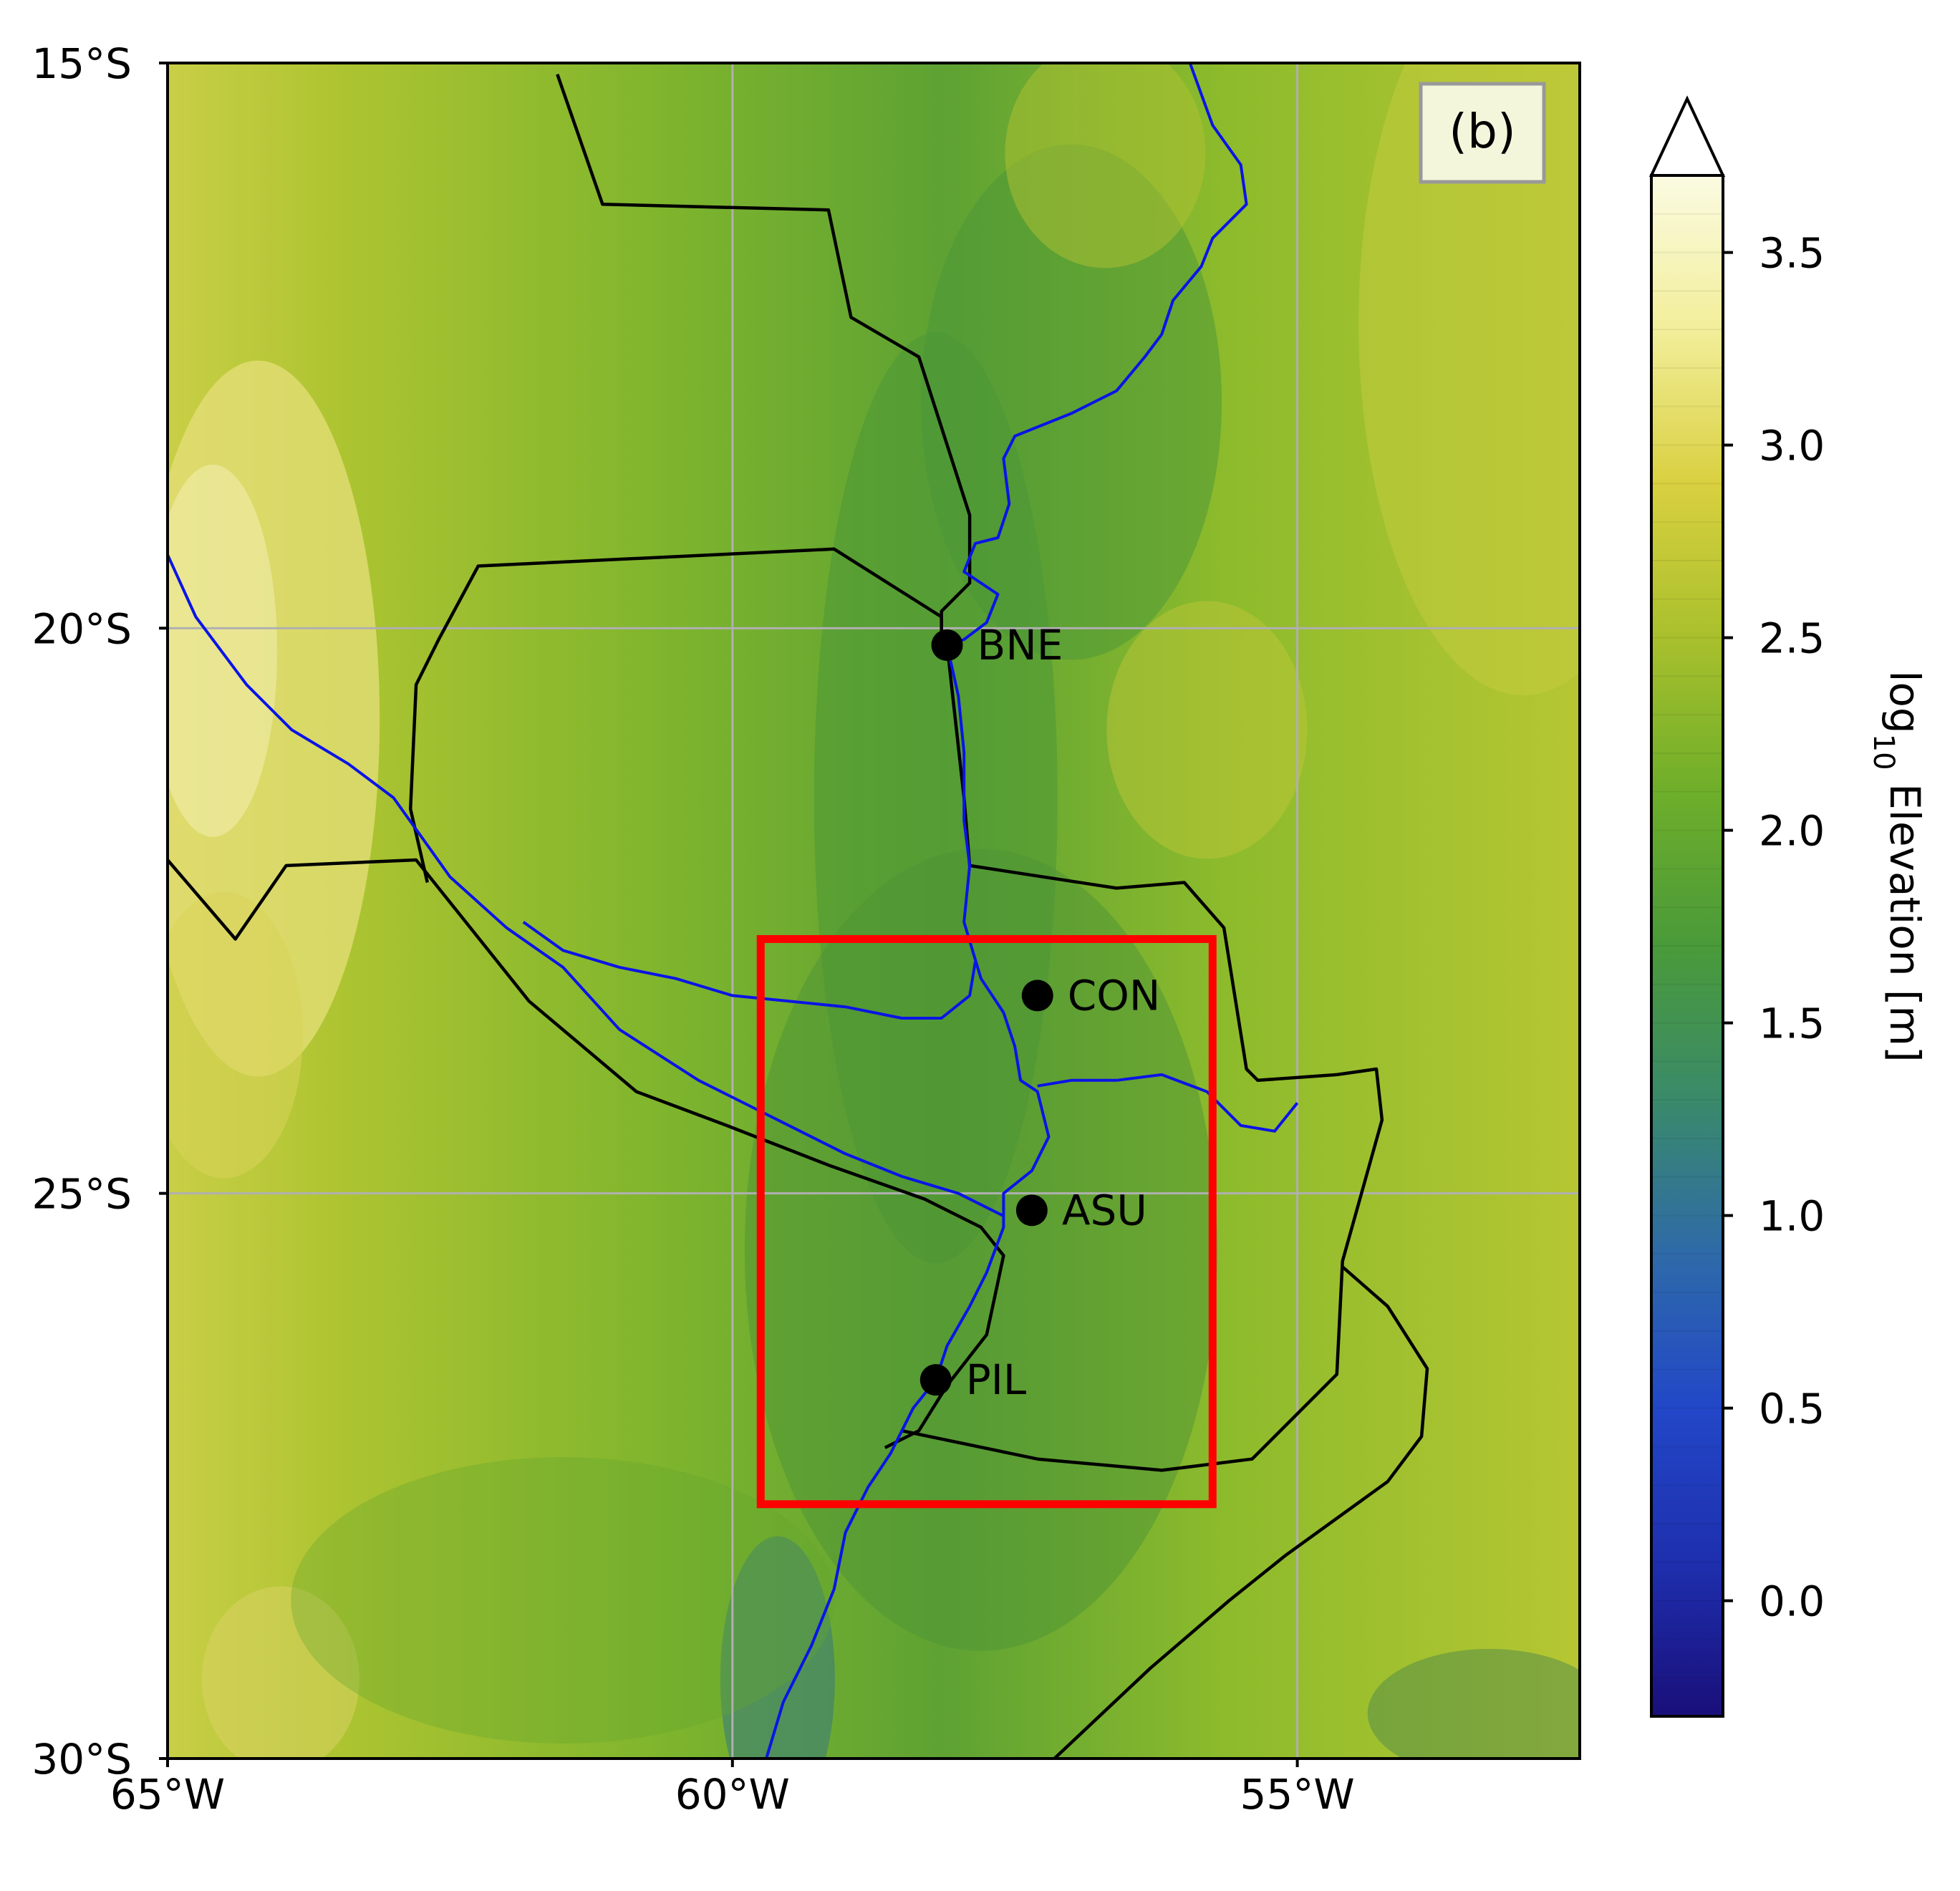  I want to click on station-label: ASU, so click(1104, 1210).